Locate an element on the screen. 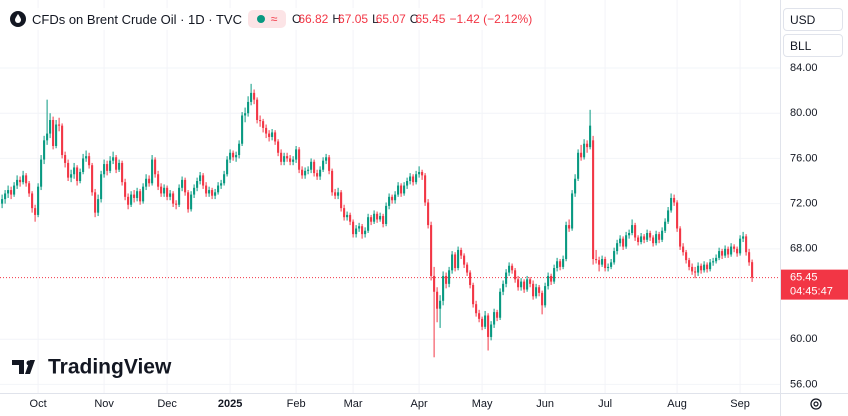 Image resolution: width=848 pixels, height=416 pixels. status-pill: ≈ is located at coordinates (266, 19).